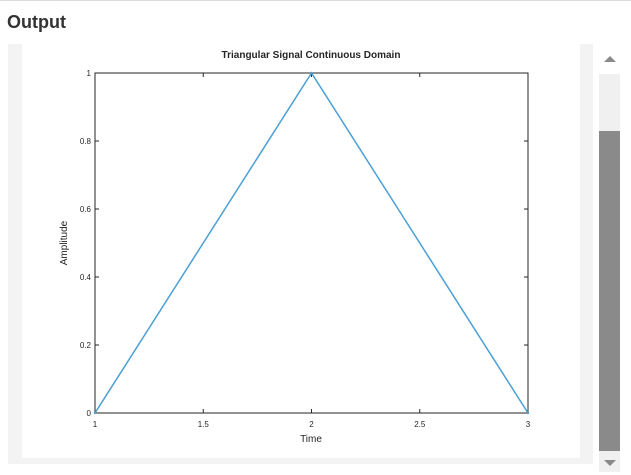 This screenshot has height=475, width=631. I want to click on y-tick-label: 0.6, so click(86, 209).